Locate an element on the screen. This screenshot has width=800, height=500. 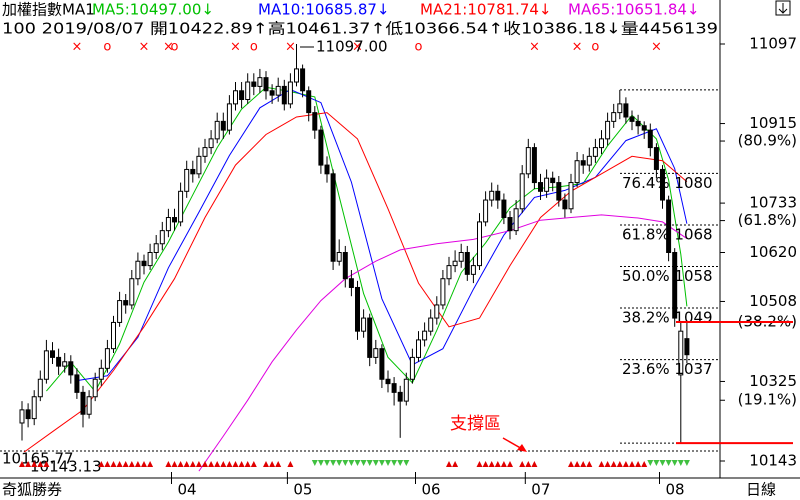
y-tick-label: 10325 is located at coordinates (773, 381).